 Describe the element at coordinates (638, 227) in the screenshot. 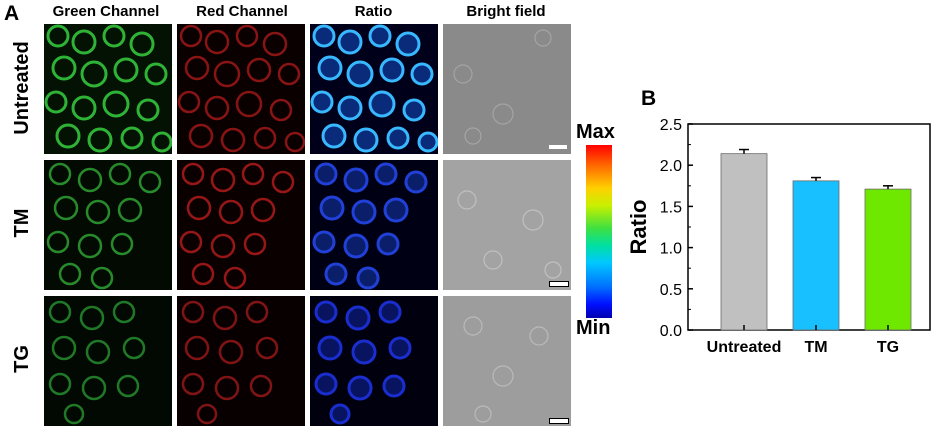

I see `y-axis-label: Ratio` at that location.